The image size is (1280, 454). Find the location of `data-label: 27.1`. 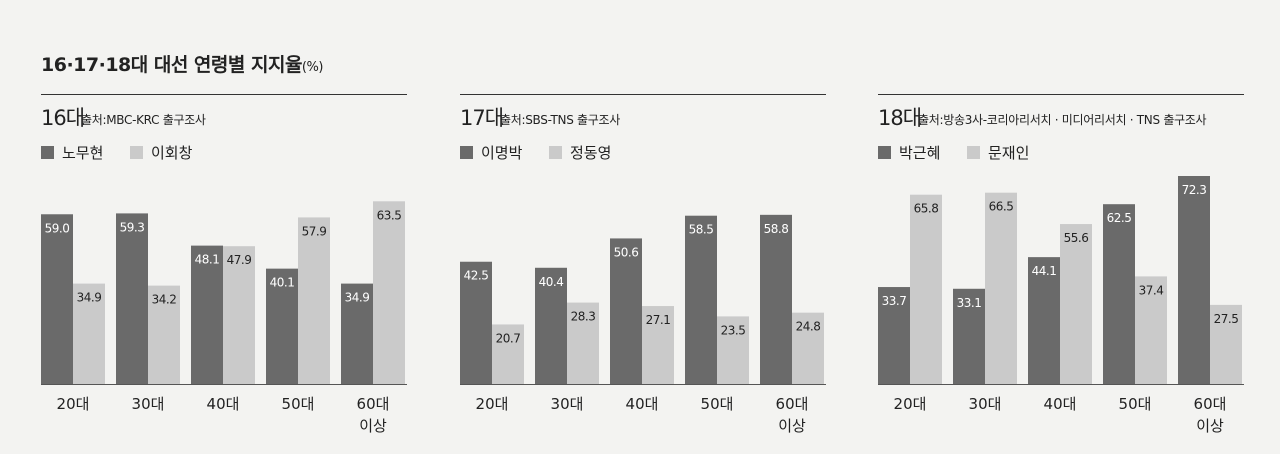

data-label: 27.1 is located at coordinates (658, 320).